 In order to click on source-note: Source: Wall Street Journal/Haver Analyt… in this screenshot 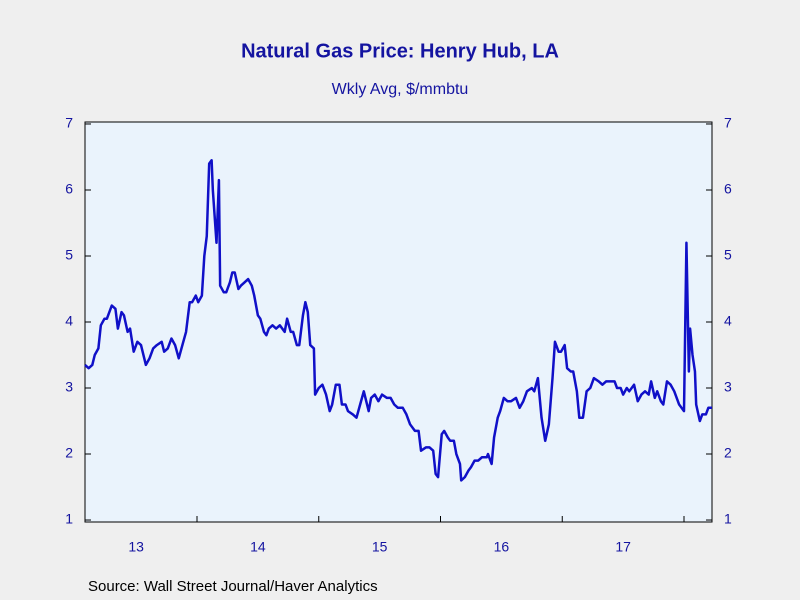, I will do `click(233, 586)`.